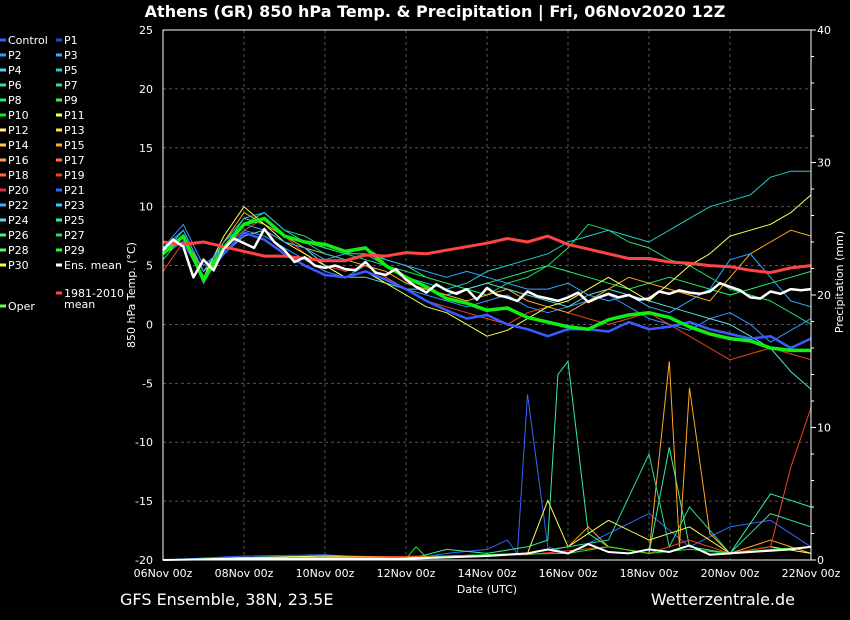 The image size is (850, 620). I want to click on legend-label: P22, so click(18, 205).